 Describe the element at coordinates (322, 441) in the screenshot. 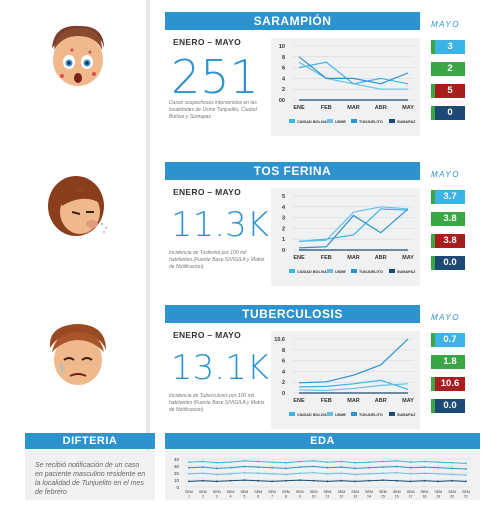

I see `eda-title: EDA` at that location.